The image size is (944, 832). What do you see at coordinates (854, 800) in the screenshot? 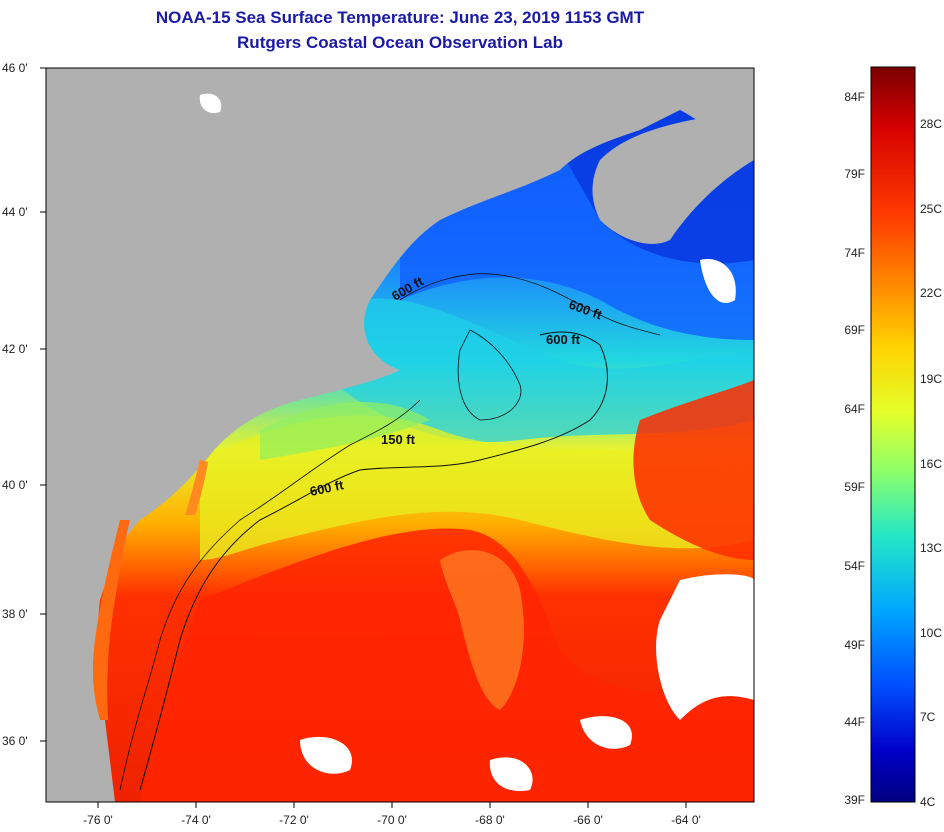
I see `colorbar-fahrenheit-label: 39F` at bounding box center [854, 800].